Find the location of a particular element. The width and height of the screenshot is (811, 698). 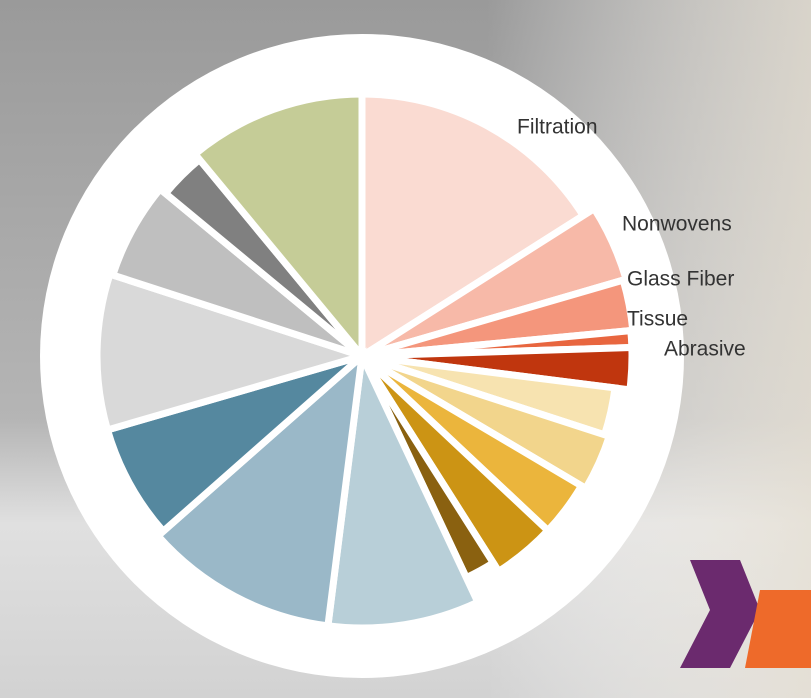

slice-label: Abrasive is located at coordinates (705, 349).